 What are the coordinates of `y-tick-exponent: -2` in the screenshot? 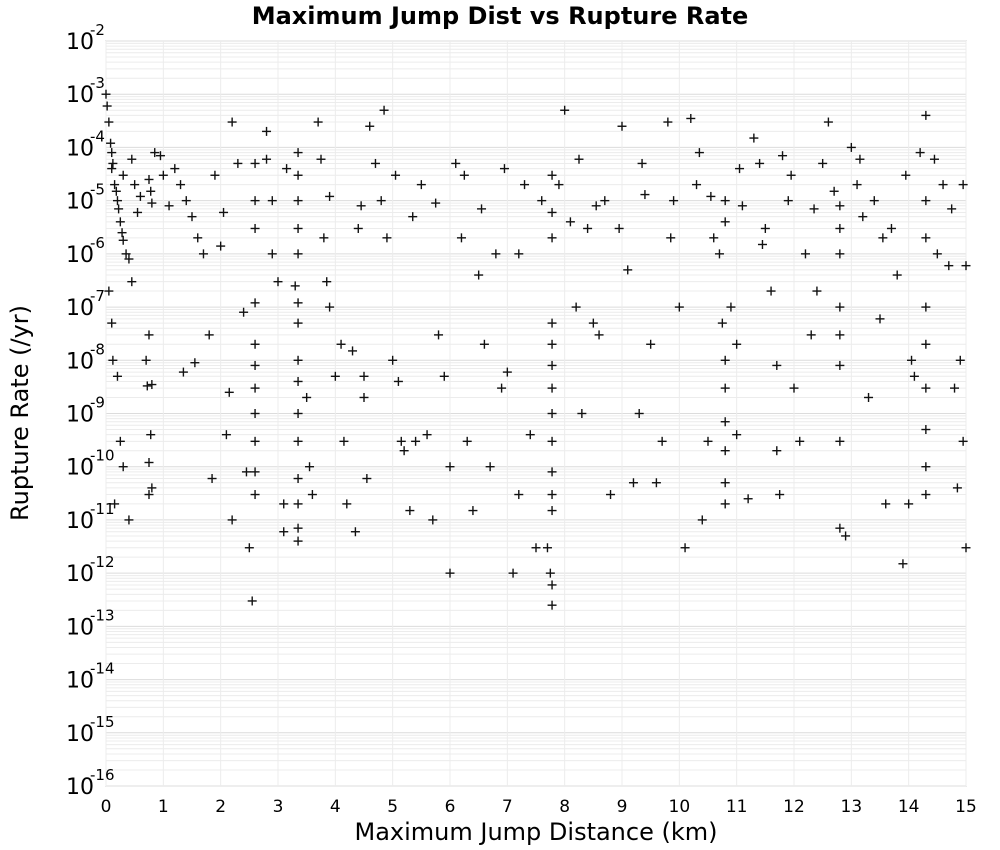 It's located at (97, 30).